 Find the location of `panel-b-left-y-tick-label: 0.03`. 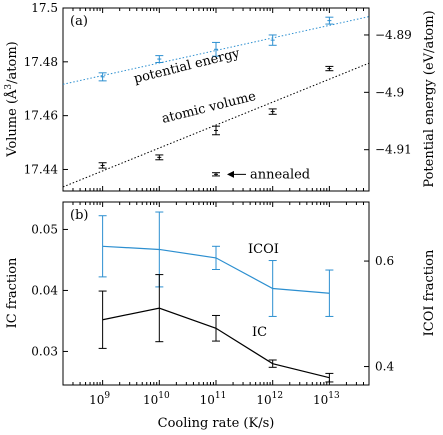

panel-b-left-y-tick-label: 0.03 is located at coordinates (44, 351).